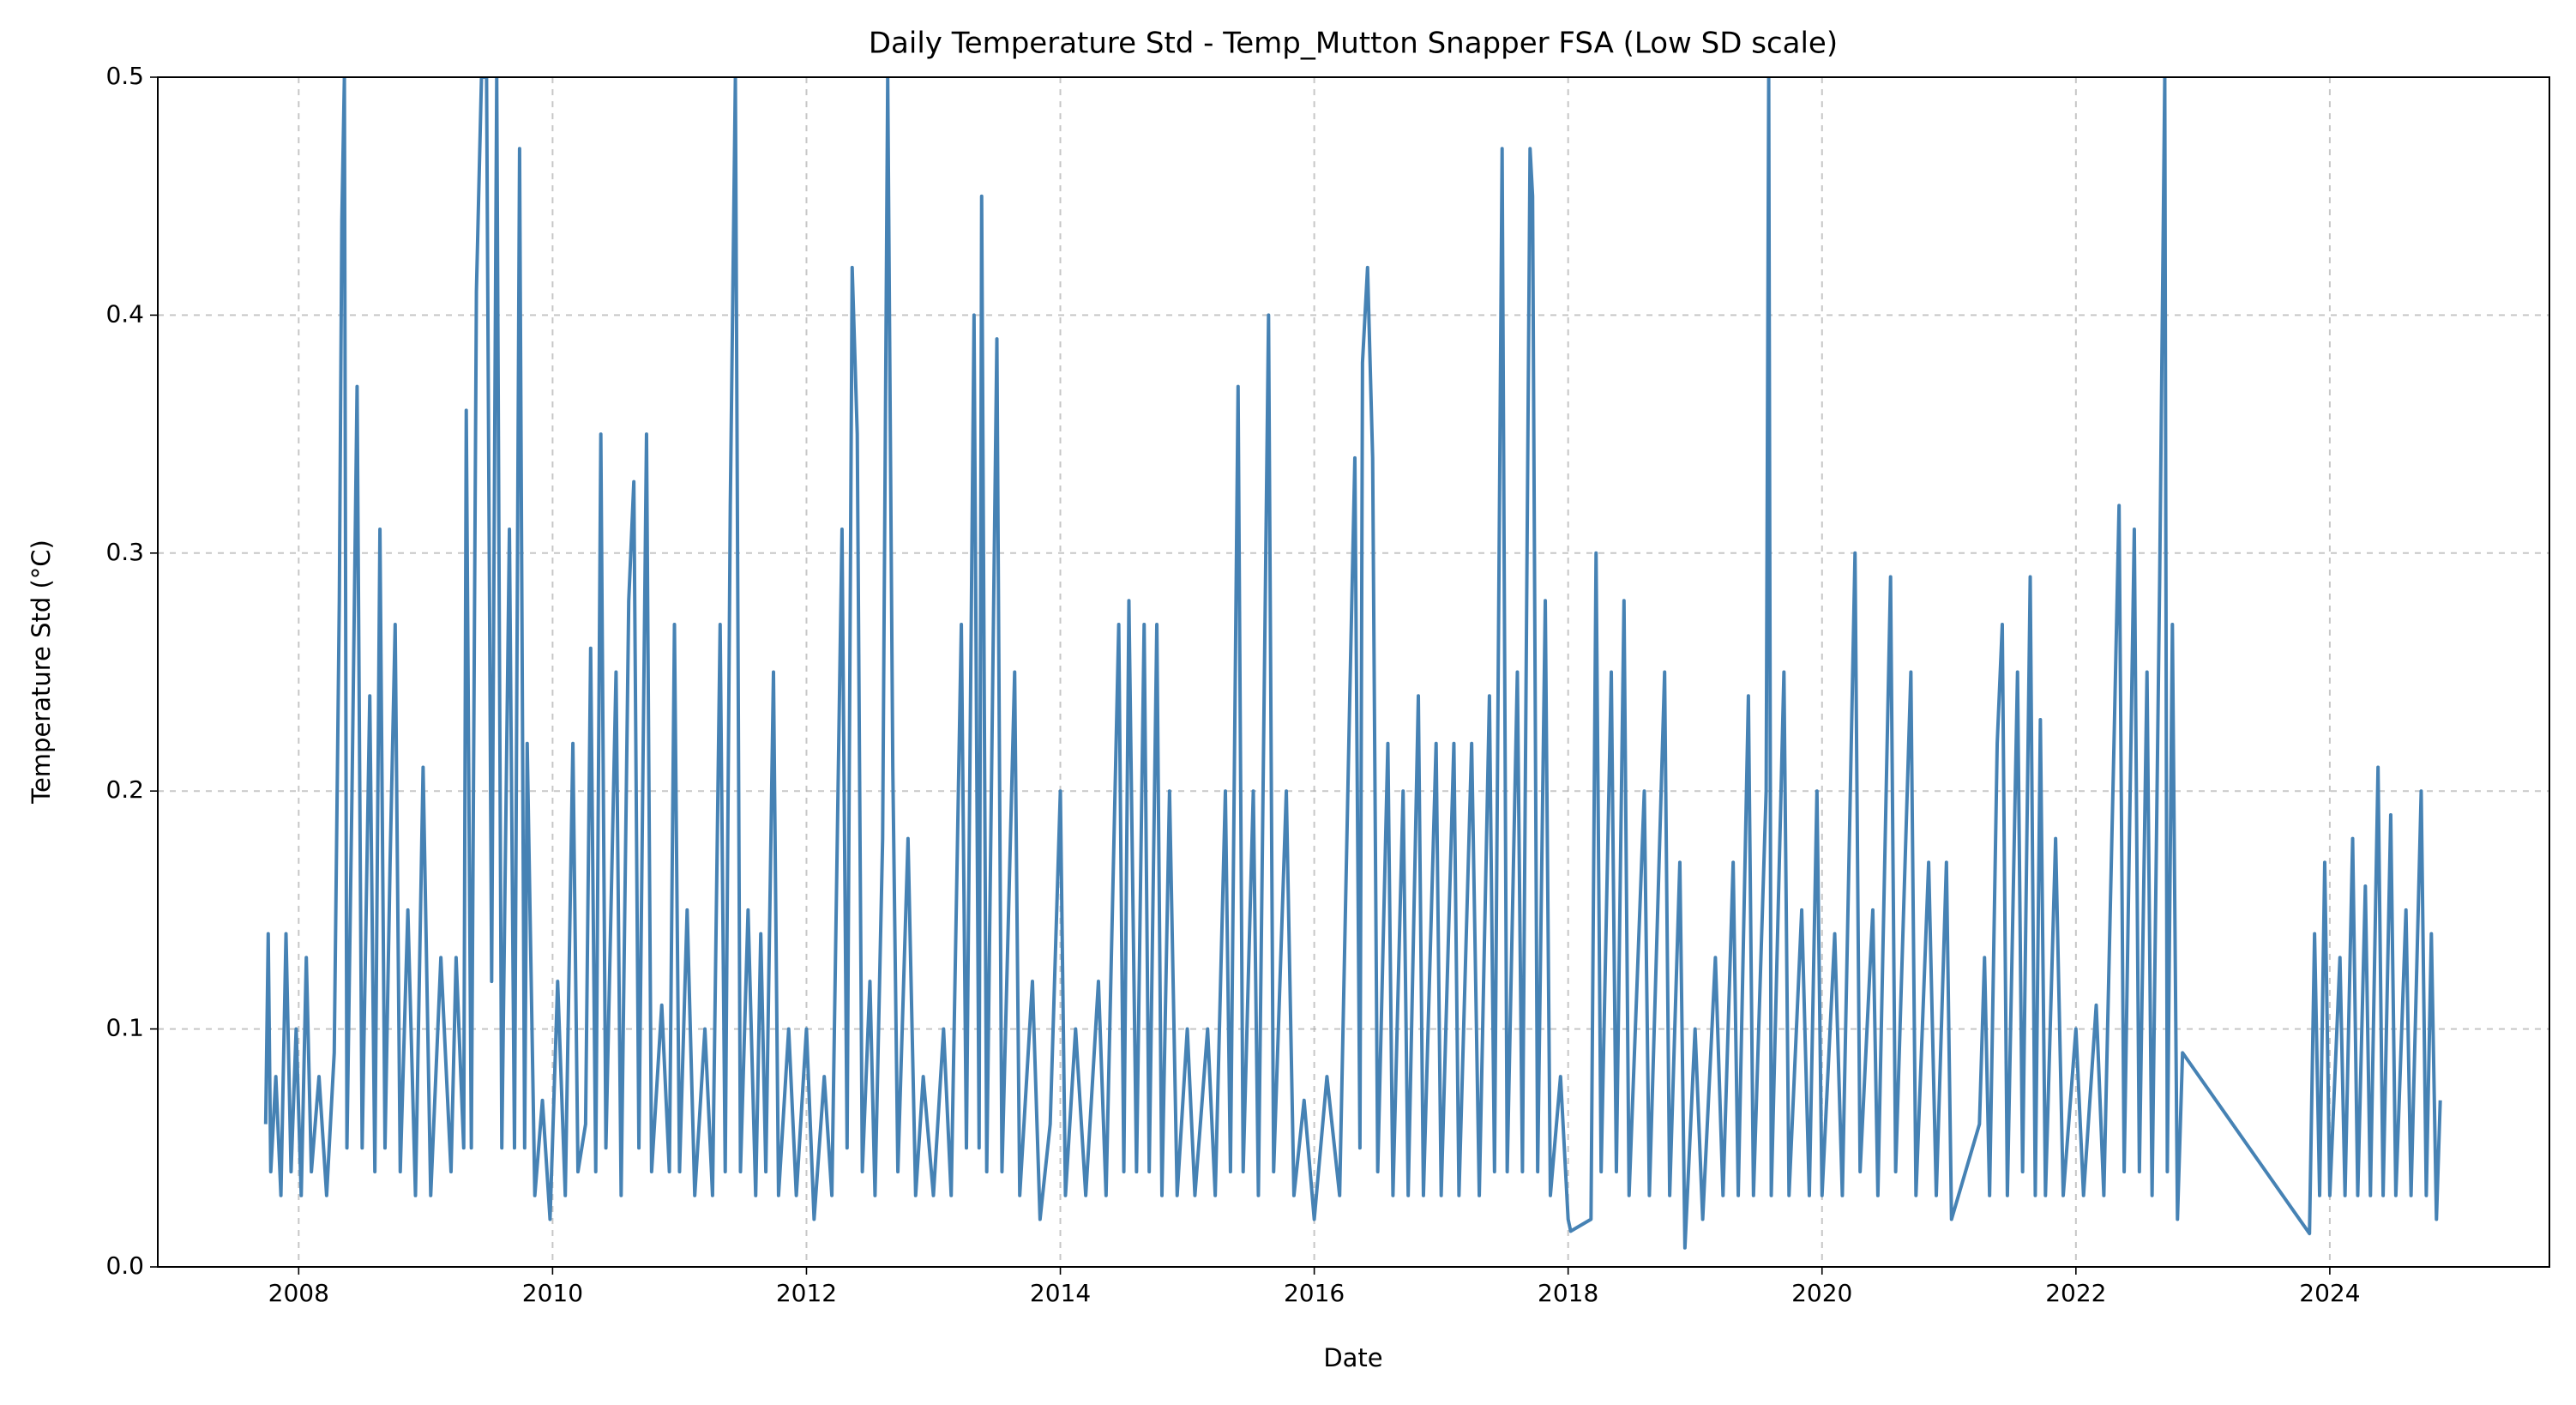 The height and width of the screenshot is (1405, 2576). Describe the element at coordinates (124, 76) in the screenshot. I see `y-tick-label: 0.5` at that location.